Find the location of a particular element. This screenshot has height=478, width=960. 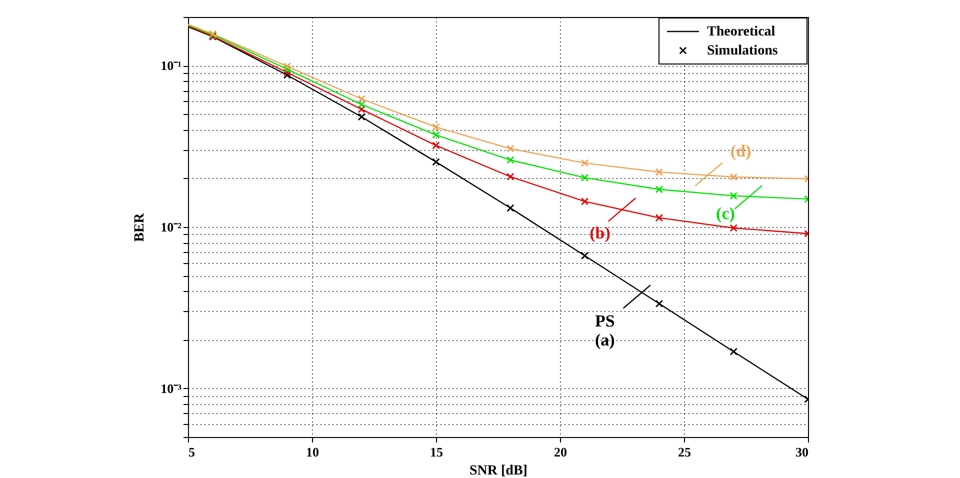

x-tick-label: 30 is located at coordinates (802, 452).